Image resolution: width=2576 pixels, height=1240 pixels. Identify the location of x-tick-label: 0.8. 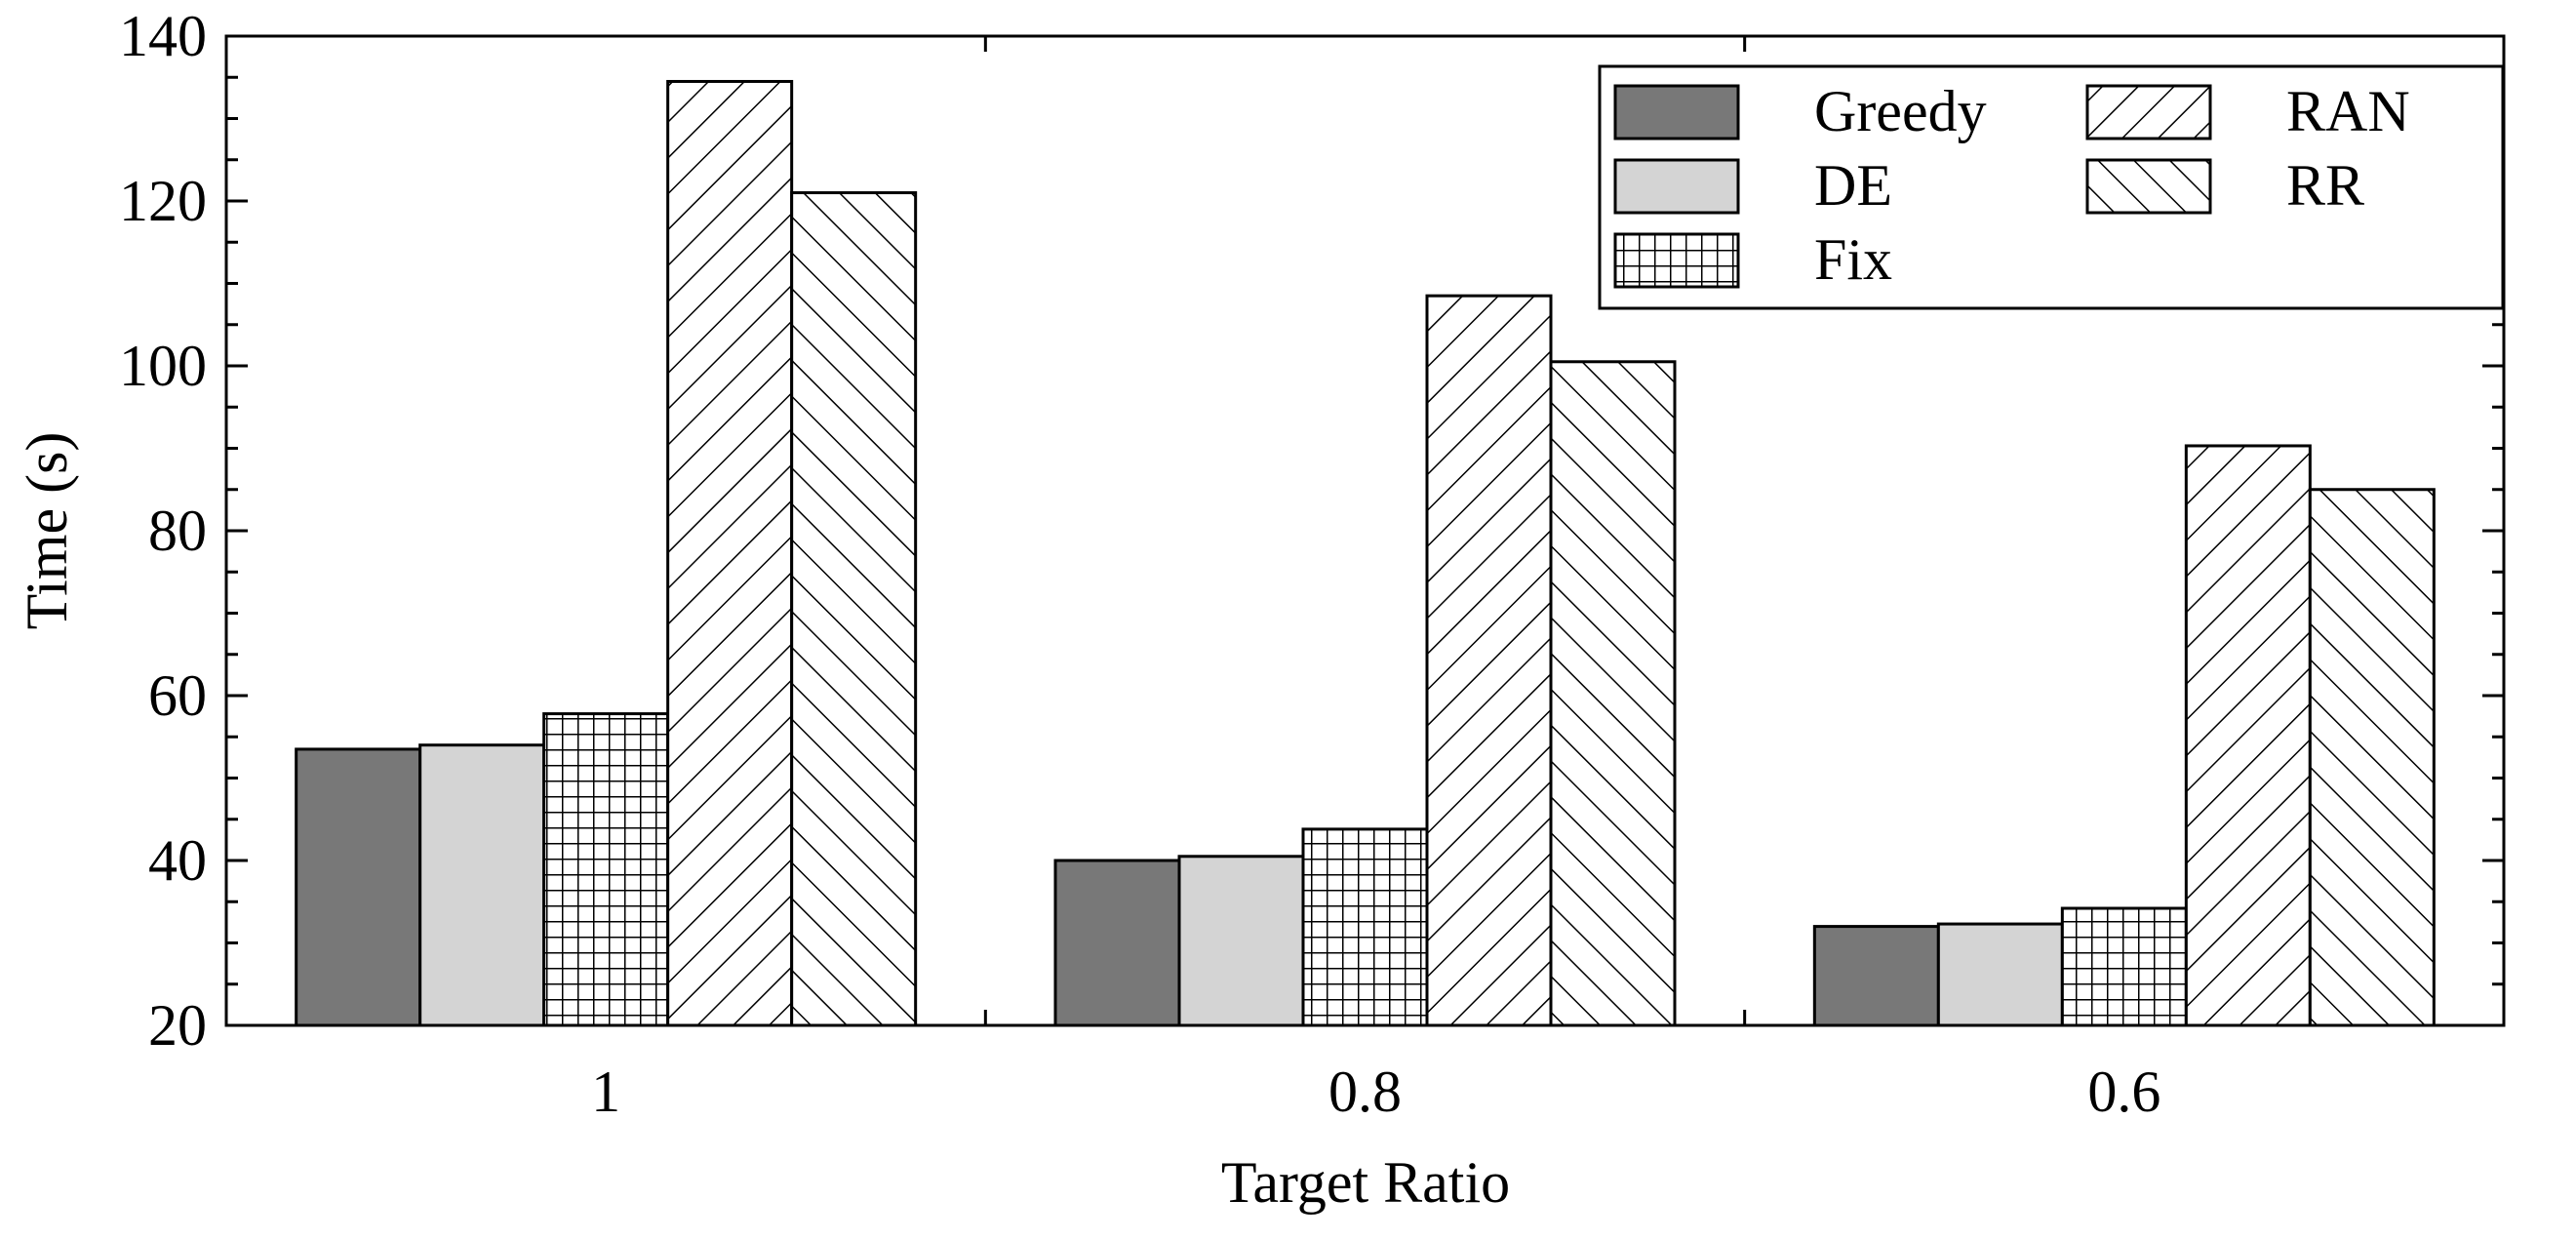
(1365, 1092).